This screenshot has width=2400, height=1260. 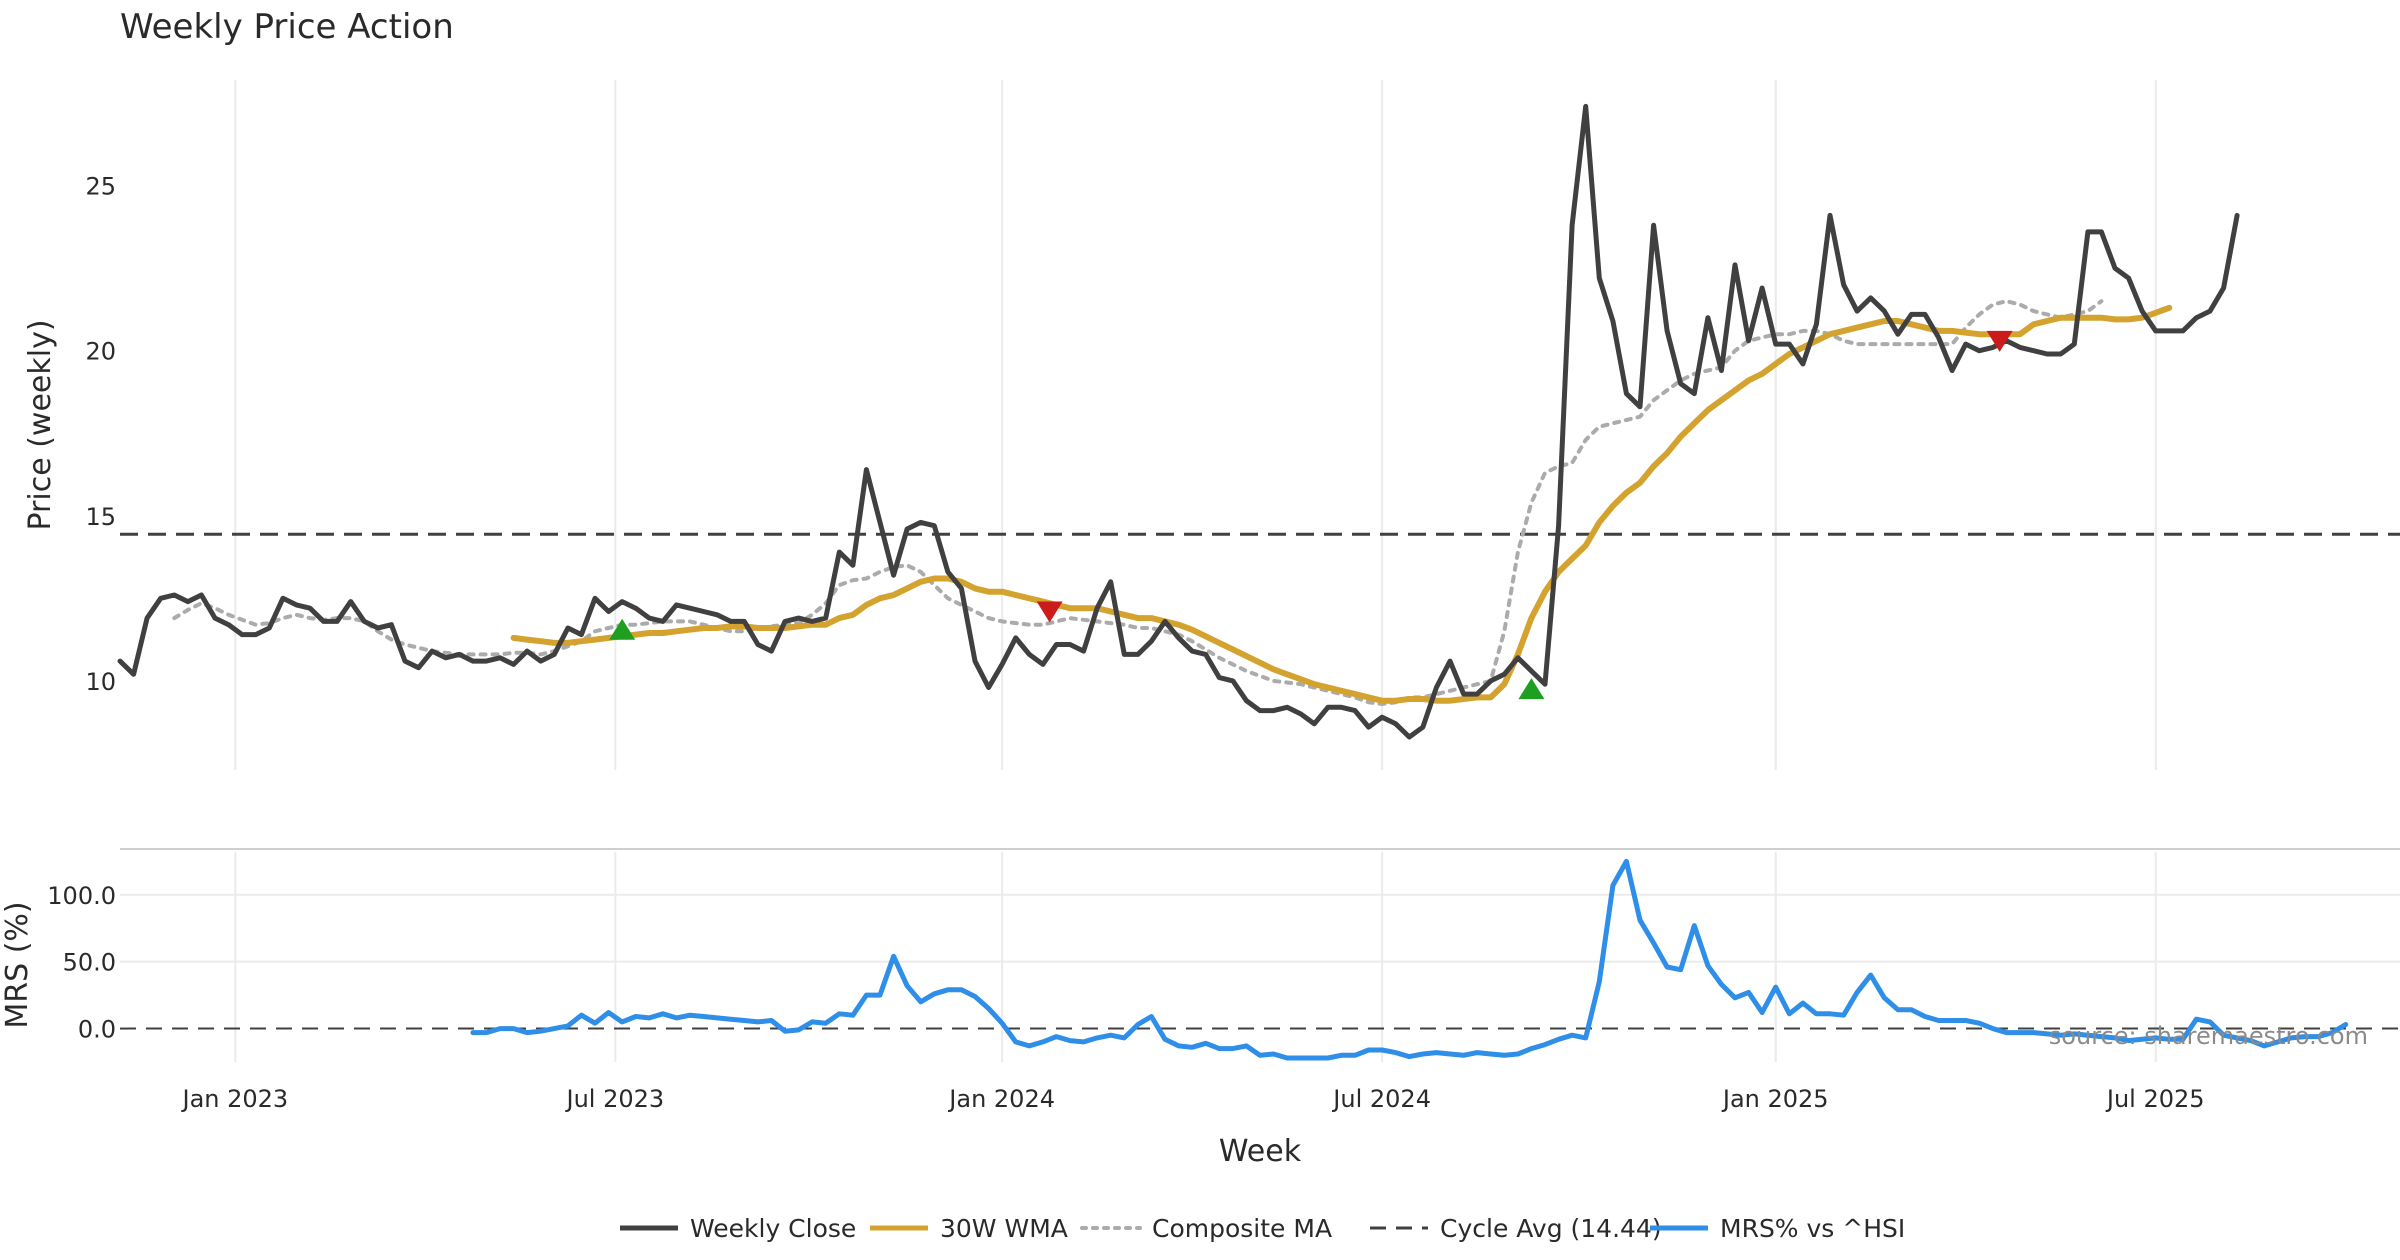 What do you see at coordinates (89, 963) in the screenshot?
I see `mrs-y-tick-label: 50.0` at bounding box center [89, 963].